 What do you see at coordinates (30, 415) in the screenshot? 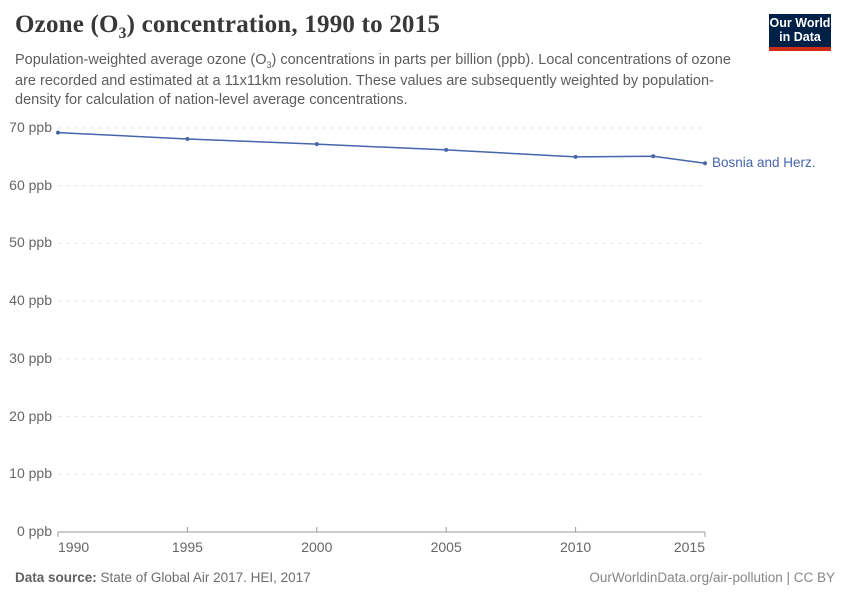
I see `y-axis-tick-label: 20 ppb` at bounding box center [30, 415].